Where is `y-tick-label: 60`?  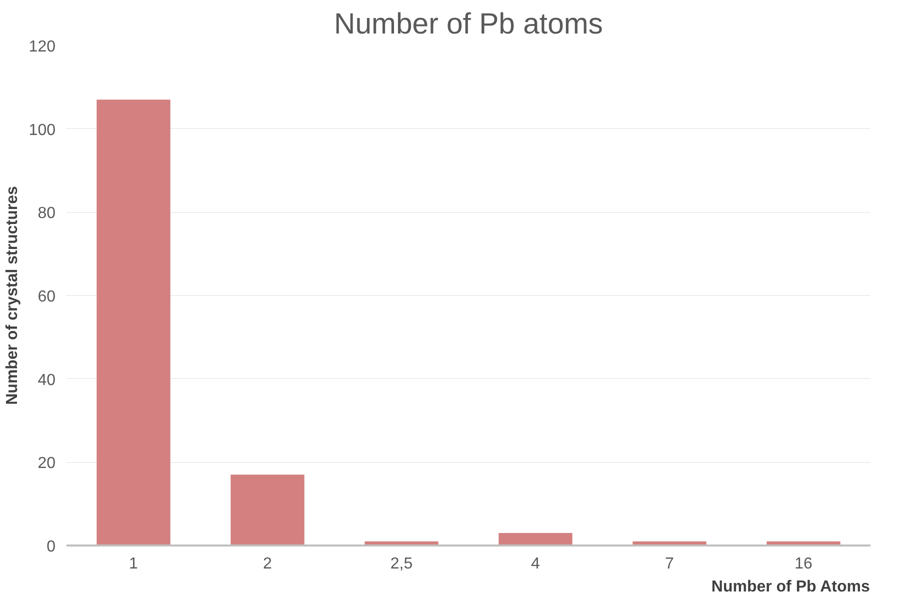
y-tick-label: 60 is located at coordinates (47, 297).